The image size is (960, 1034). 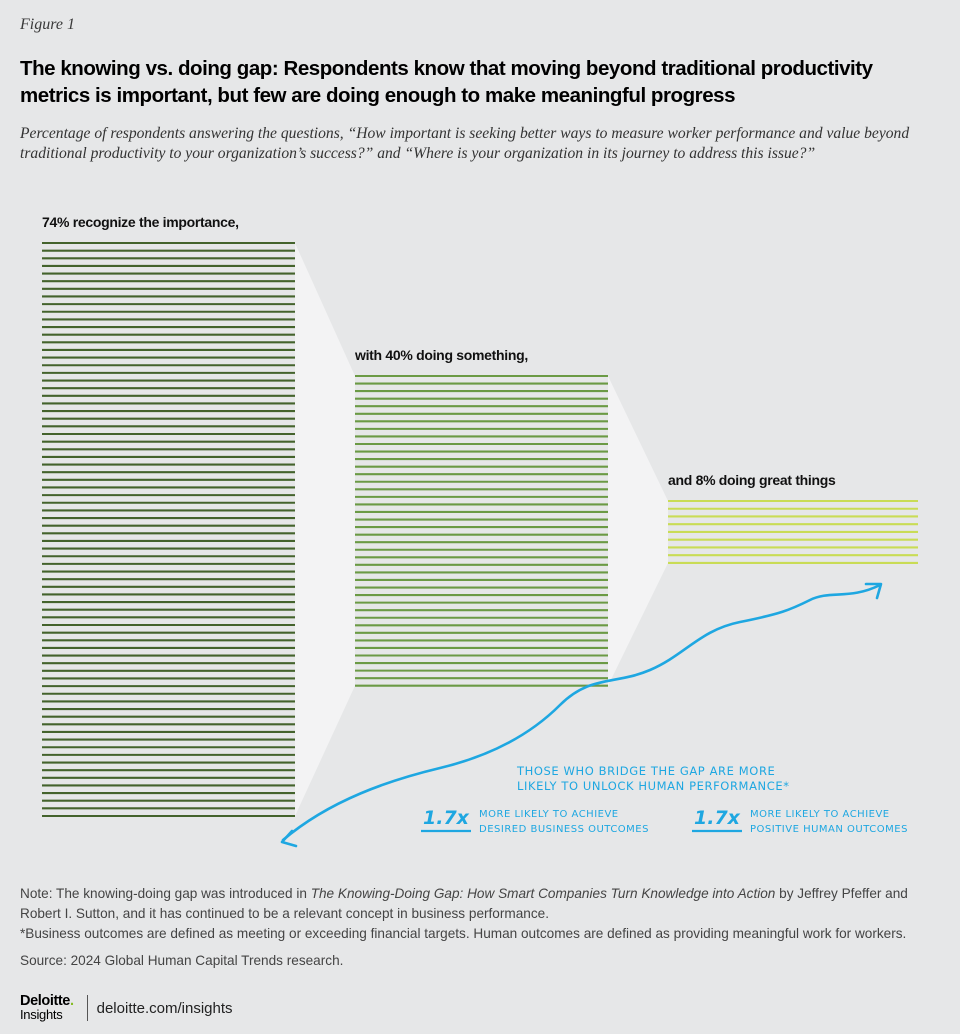 What do you see at coordinates (717, 818) in the screenshot?
I see `stat-value-2: 1.7x` at bounding box center [717, 818].